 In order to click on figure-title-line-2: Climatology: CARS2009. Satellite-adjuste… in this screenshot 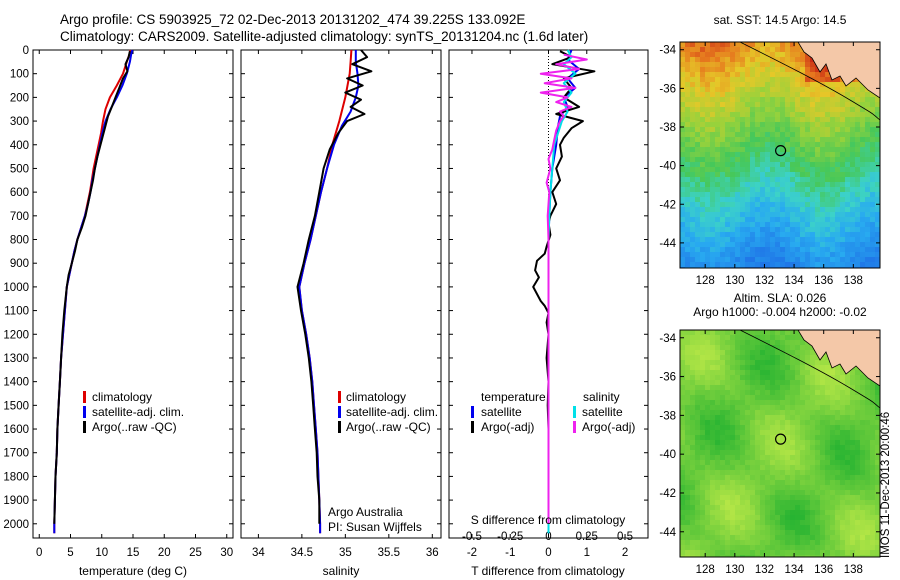, I will do `click(324, 36)`.